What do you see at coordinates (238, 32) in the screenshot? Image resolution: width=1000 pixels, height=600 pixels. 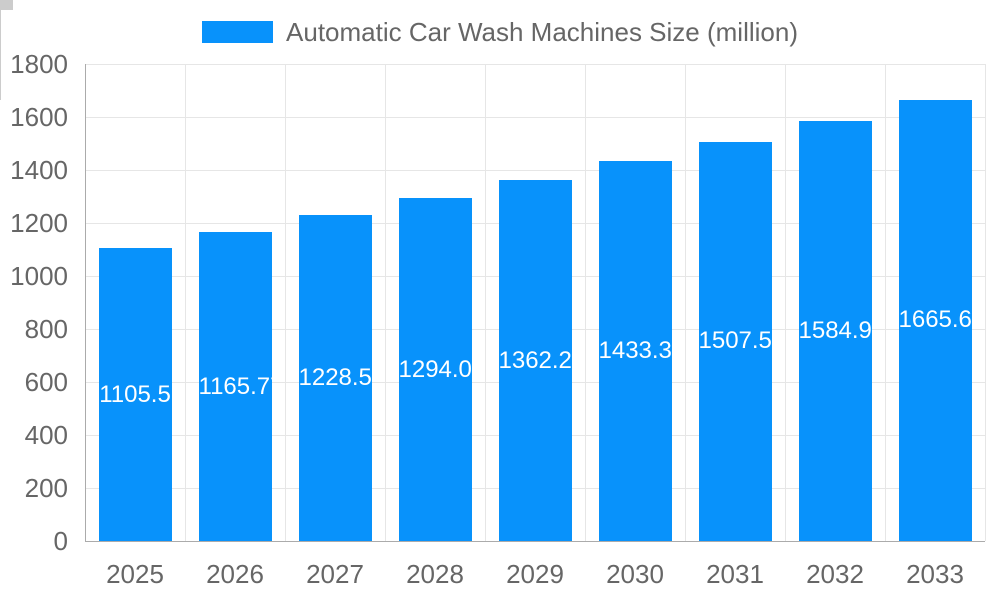 I see `legend-swatch-icon` at bounding box center [238, 32].